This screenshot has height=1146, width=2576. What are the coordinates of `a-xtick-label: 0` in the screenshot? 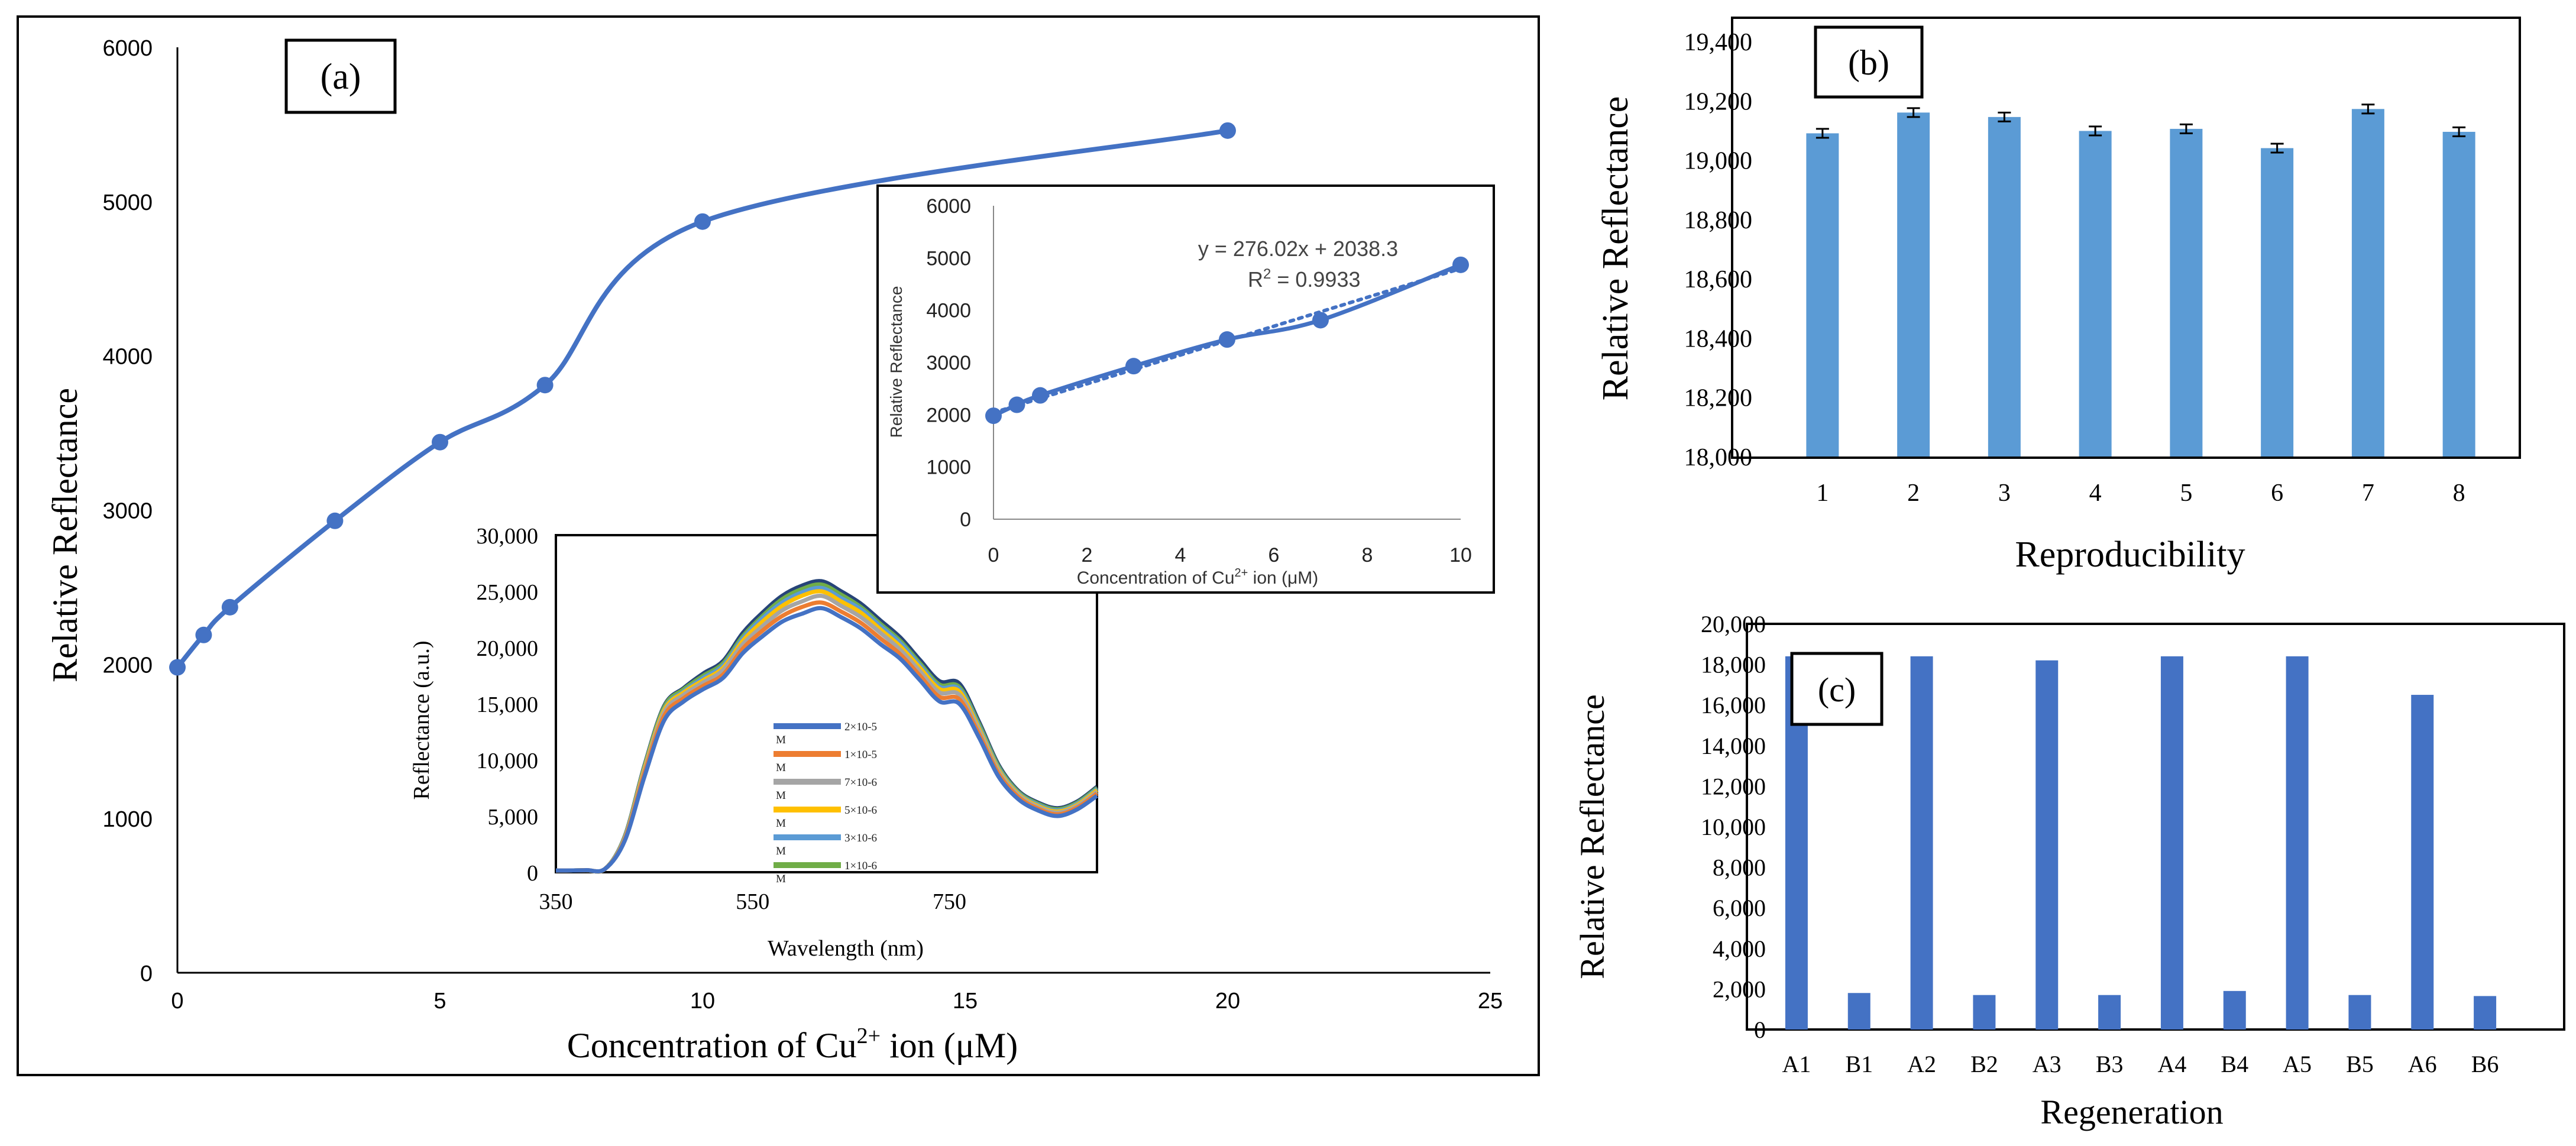 It's located at (177, 1002).